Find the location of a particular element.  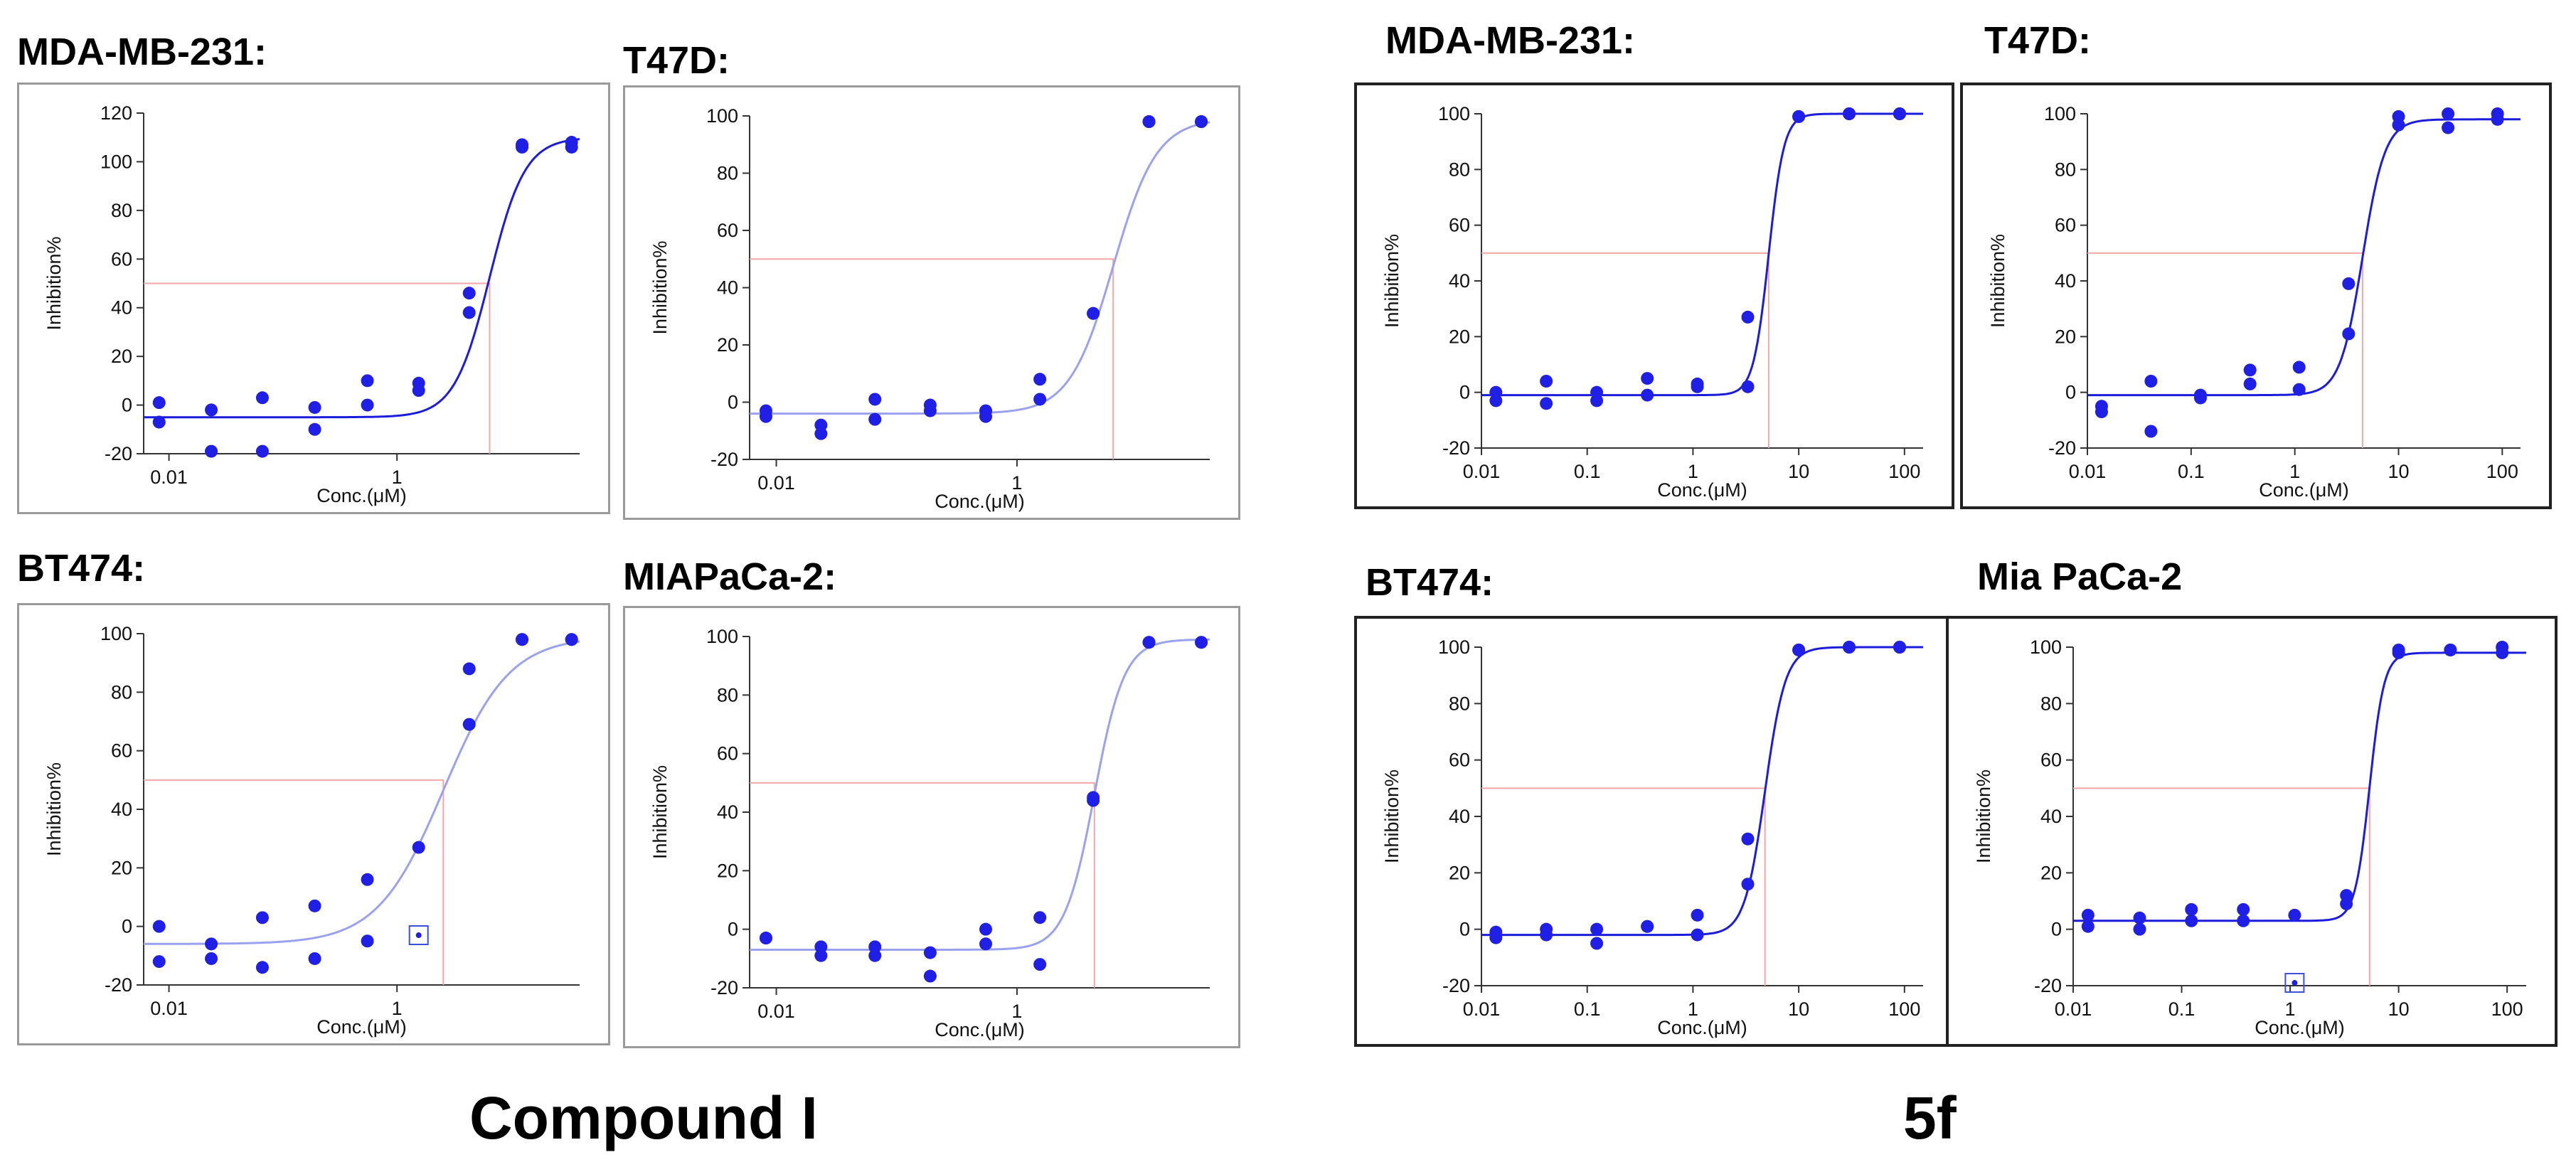

plot-t47d-compound-i: -20 0 20 40 60 80 100 0.01 1 Conc.(μM) Inhibition% is located at coordinates (931, 302).